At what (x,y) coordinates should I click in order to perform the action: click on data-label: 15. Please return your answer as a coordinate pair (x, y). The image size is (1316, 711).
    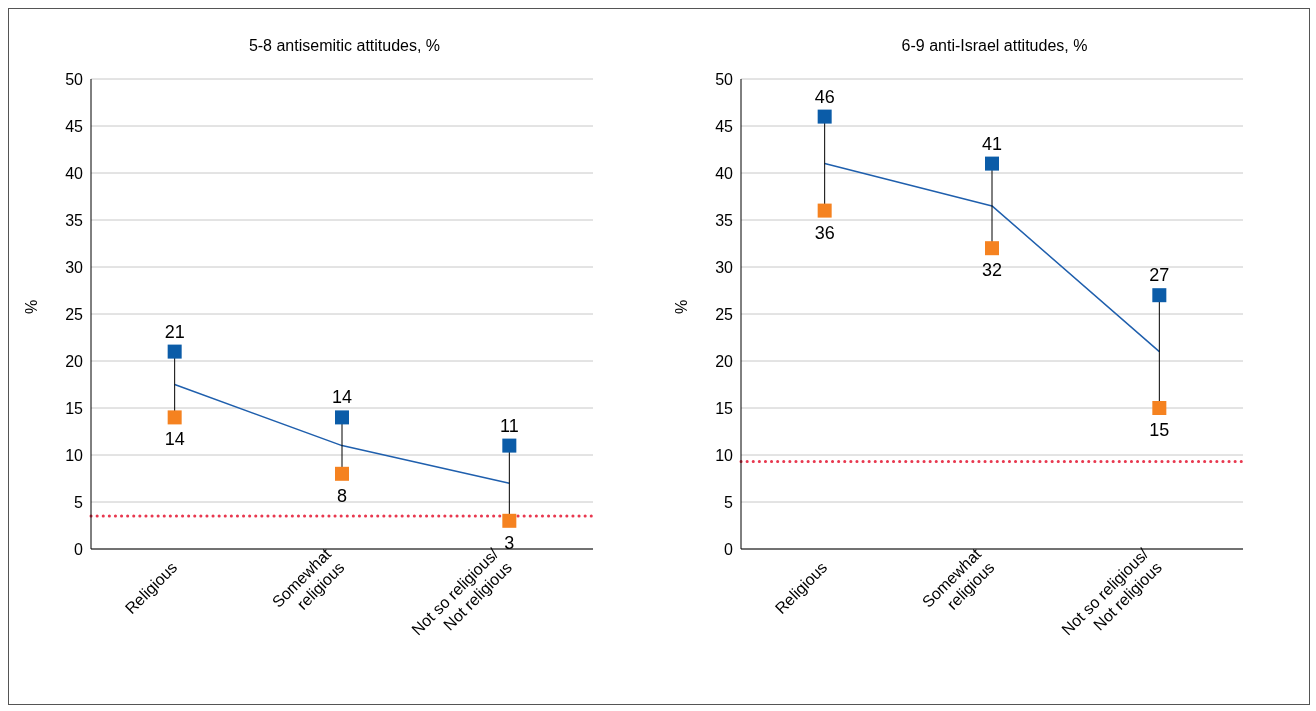
    Looking at the image, I should click on (1159, 430).